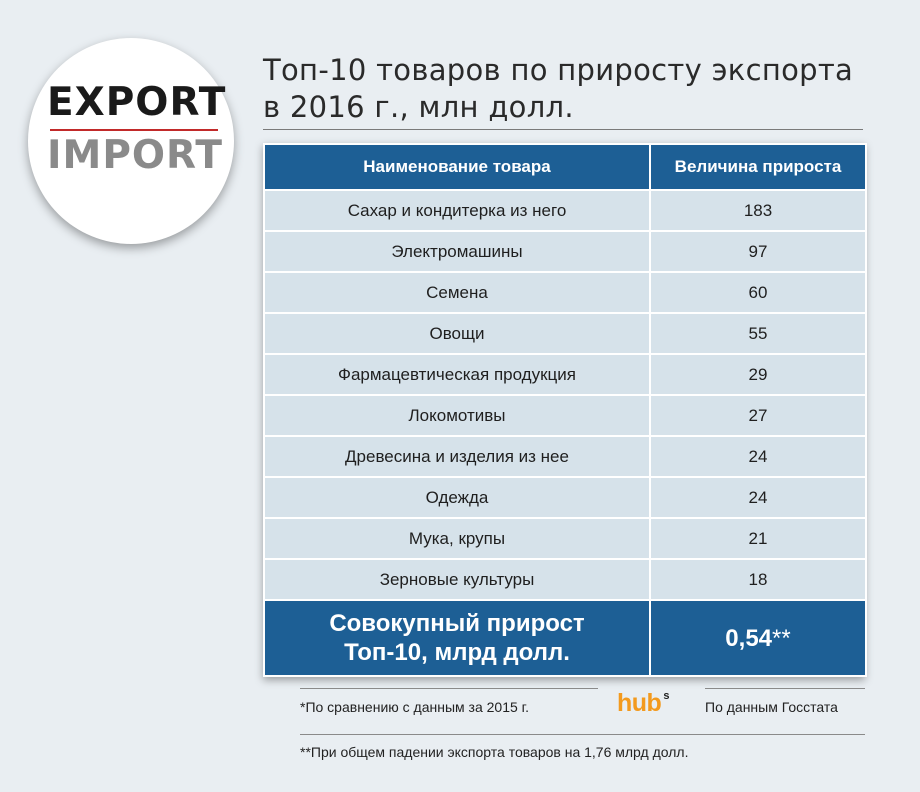 This screenshot has width=920, height=792. I want to click on table-row: Локомотивы 27, so click(565, 415).